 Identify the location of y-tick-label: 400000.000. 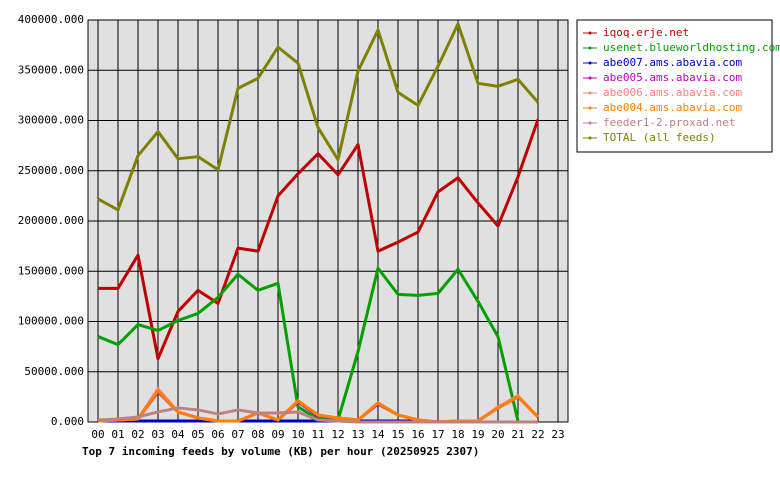
(51, 19).